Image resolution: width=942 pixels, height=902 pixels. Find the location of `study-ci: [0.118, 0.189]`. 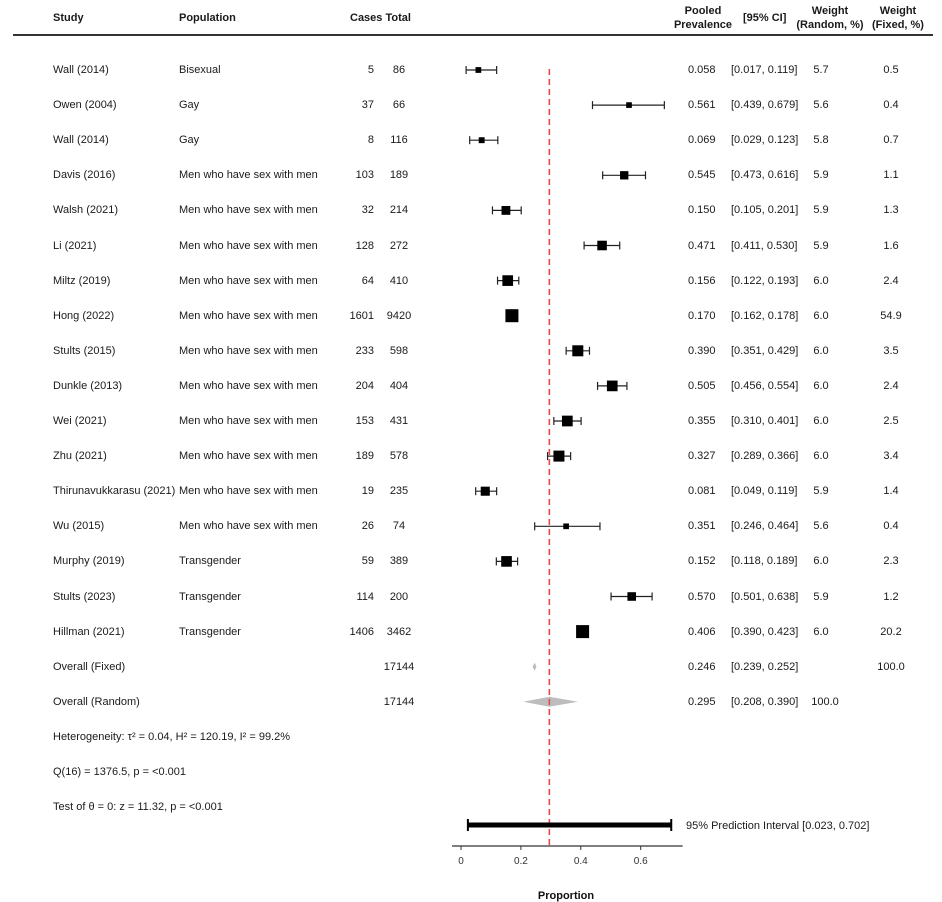

study-ci: [0.118, 0.189] is located at coordinates (764, 561).